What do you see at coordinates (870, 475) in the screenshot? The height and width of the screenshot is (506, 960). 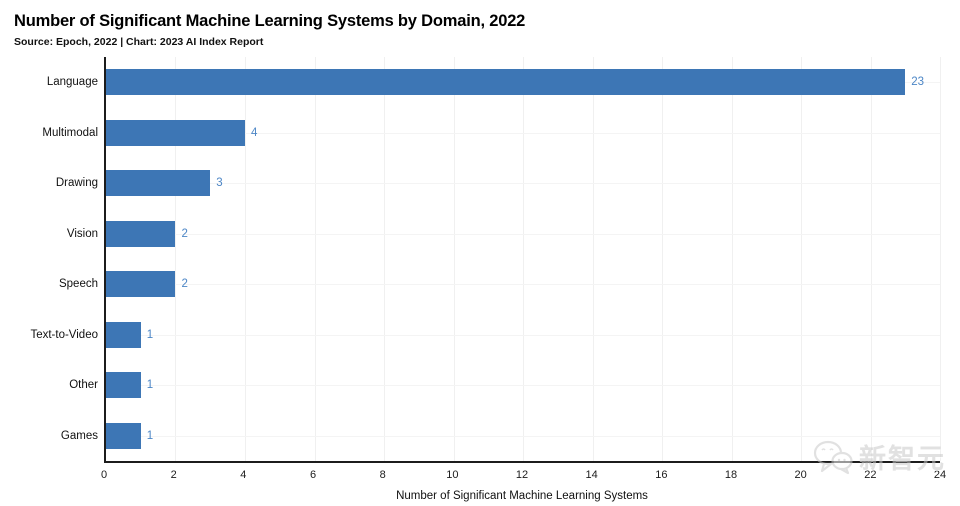 I see `tick-label: 22` at bounding box center [870, 475].